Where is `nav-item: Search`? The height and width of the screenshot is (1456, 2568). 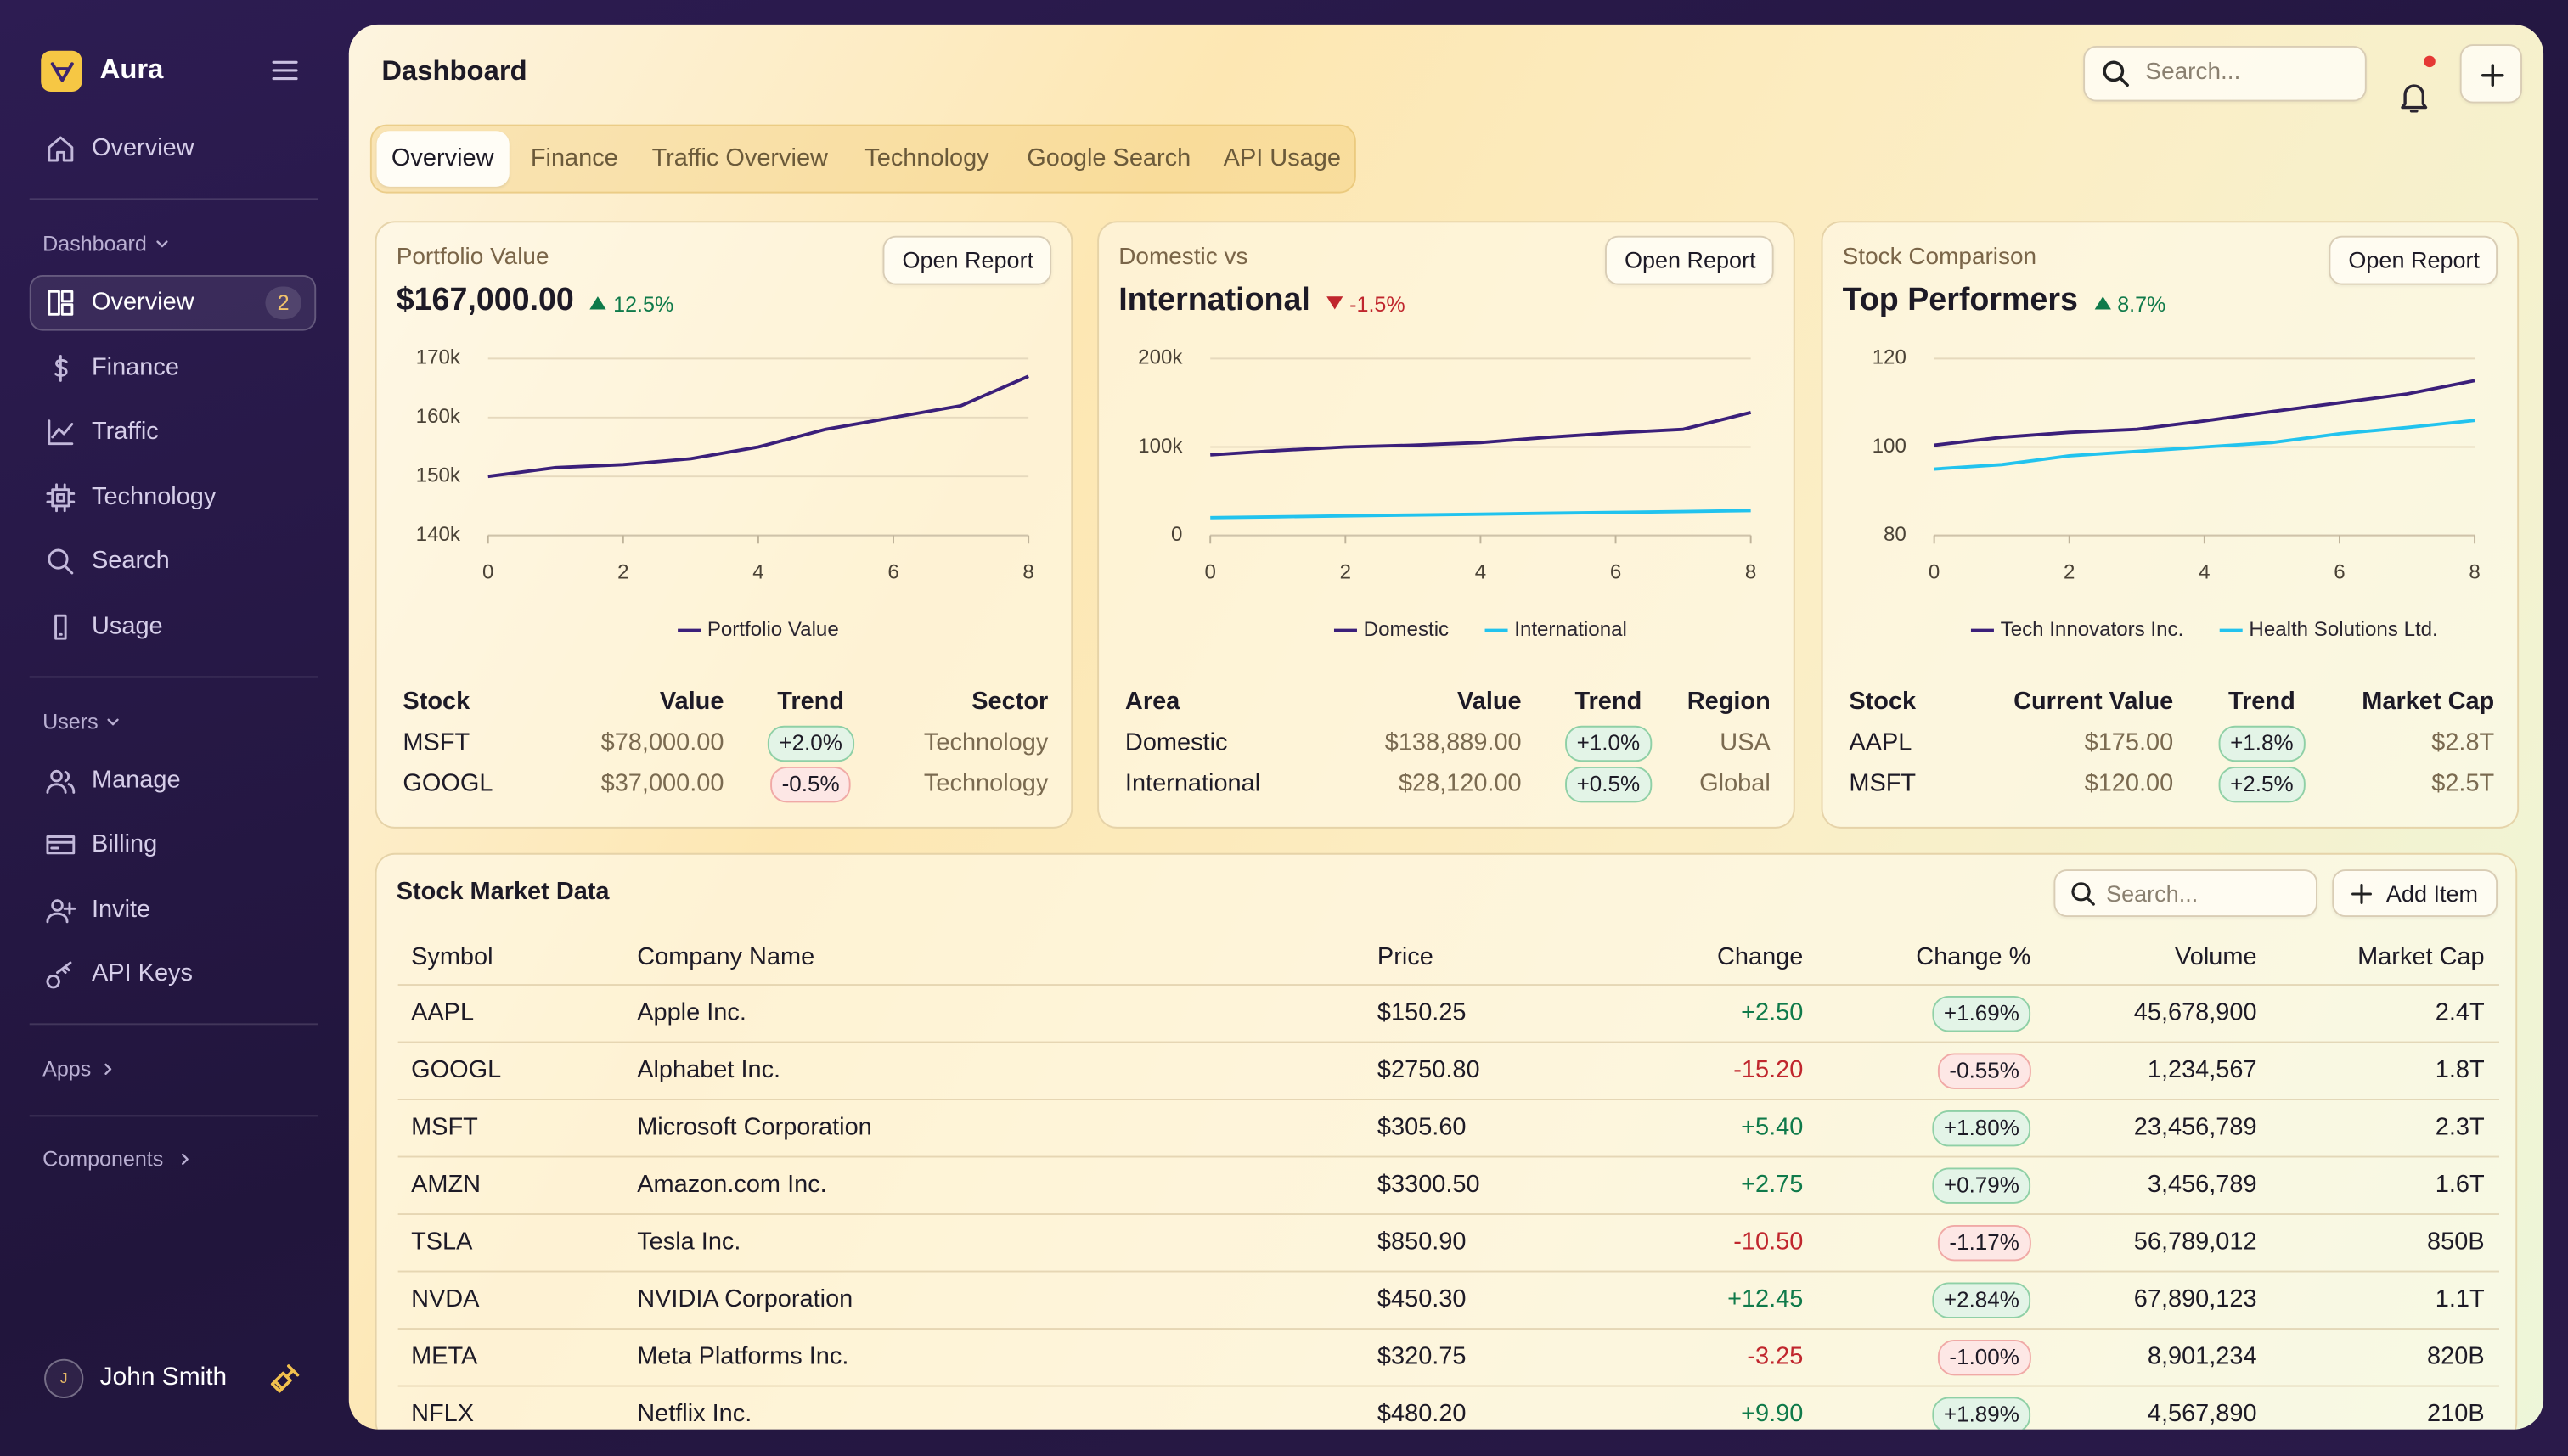 nav-item: Search is located at coordinates (130, 561).